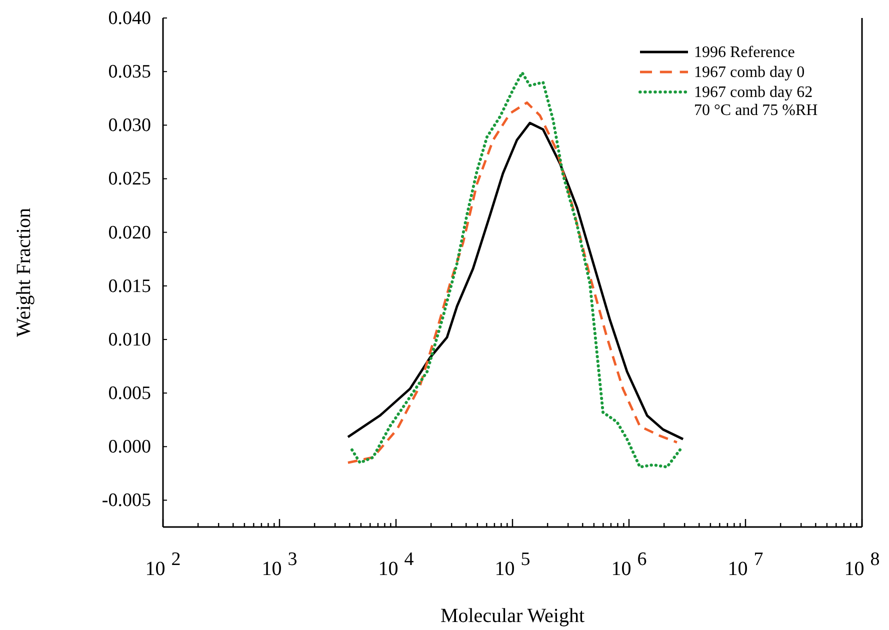 This screenshot has height=630, width=889. What do you see at coordinates (129, 393) in the screenshot?
I see `y-tick-label: 0.005` at bounding box center [129, 393].